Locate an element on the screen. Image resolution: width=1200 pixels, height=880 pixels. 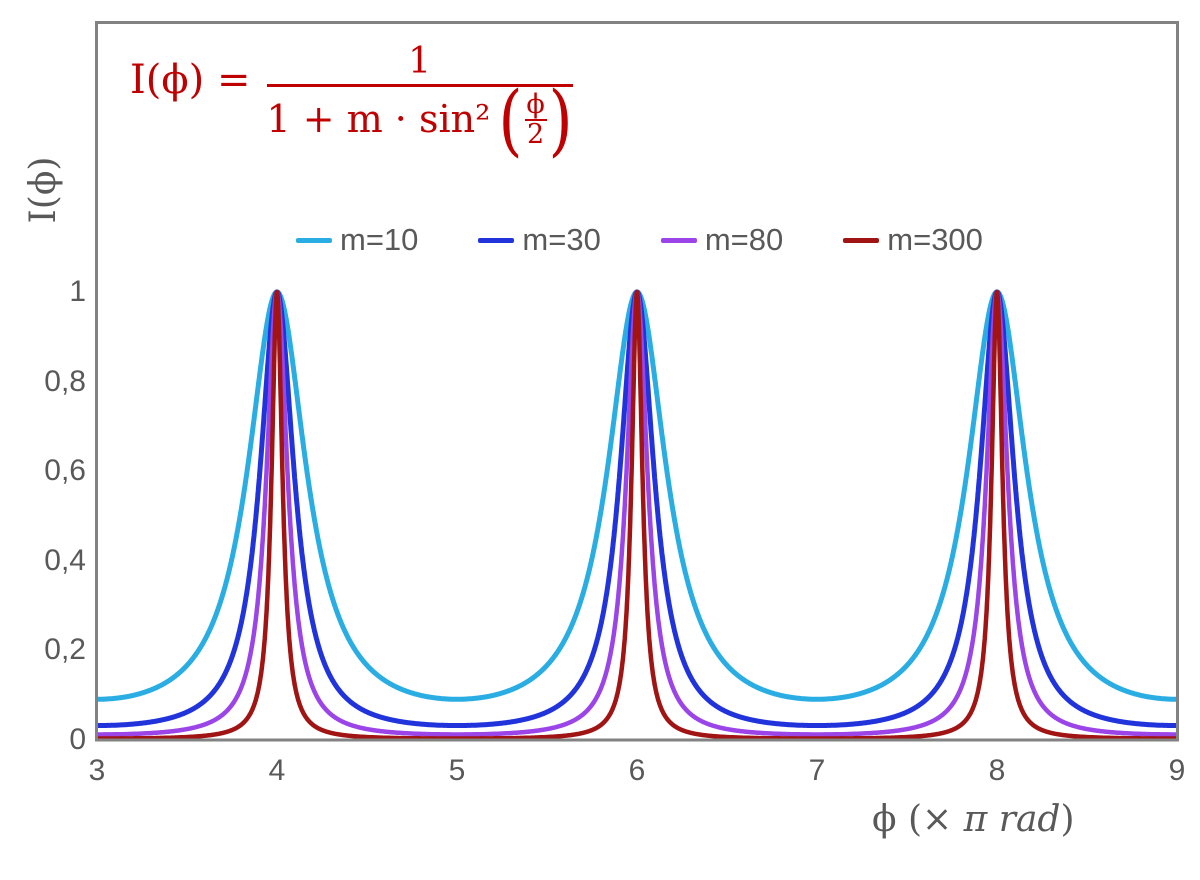
y-tick-label: 0,4 is located at coordinates (65, 560).